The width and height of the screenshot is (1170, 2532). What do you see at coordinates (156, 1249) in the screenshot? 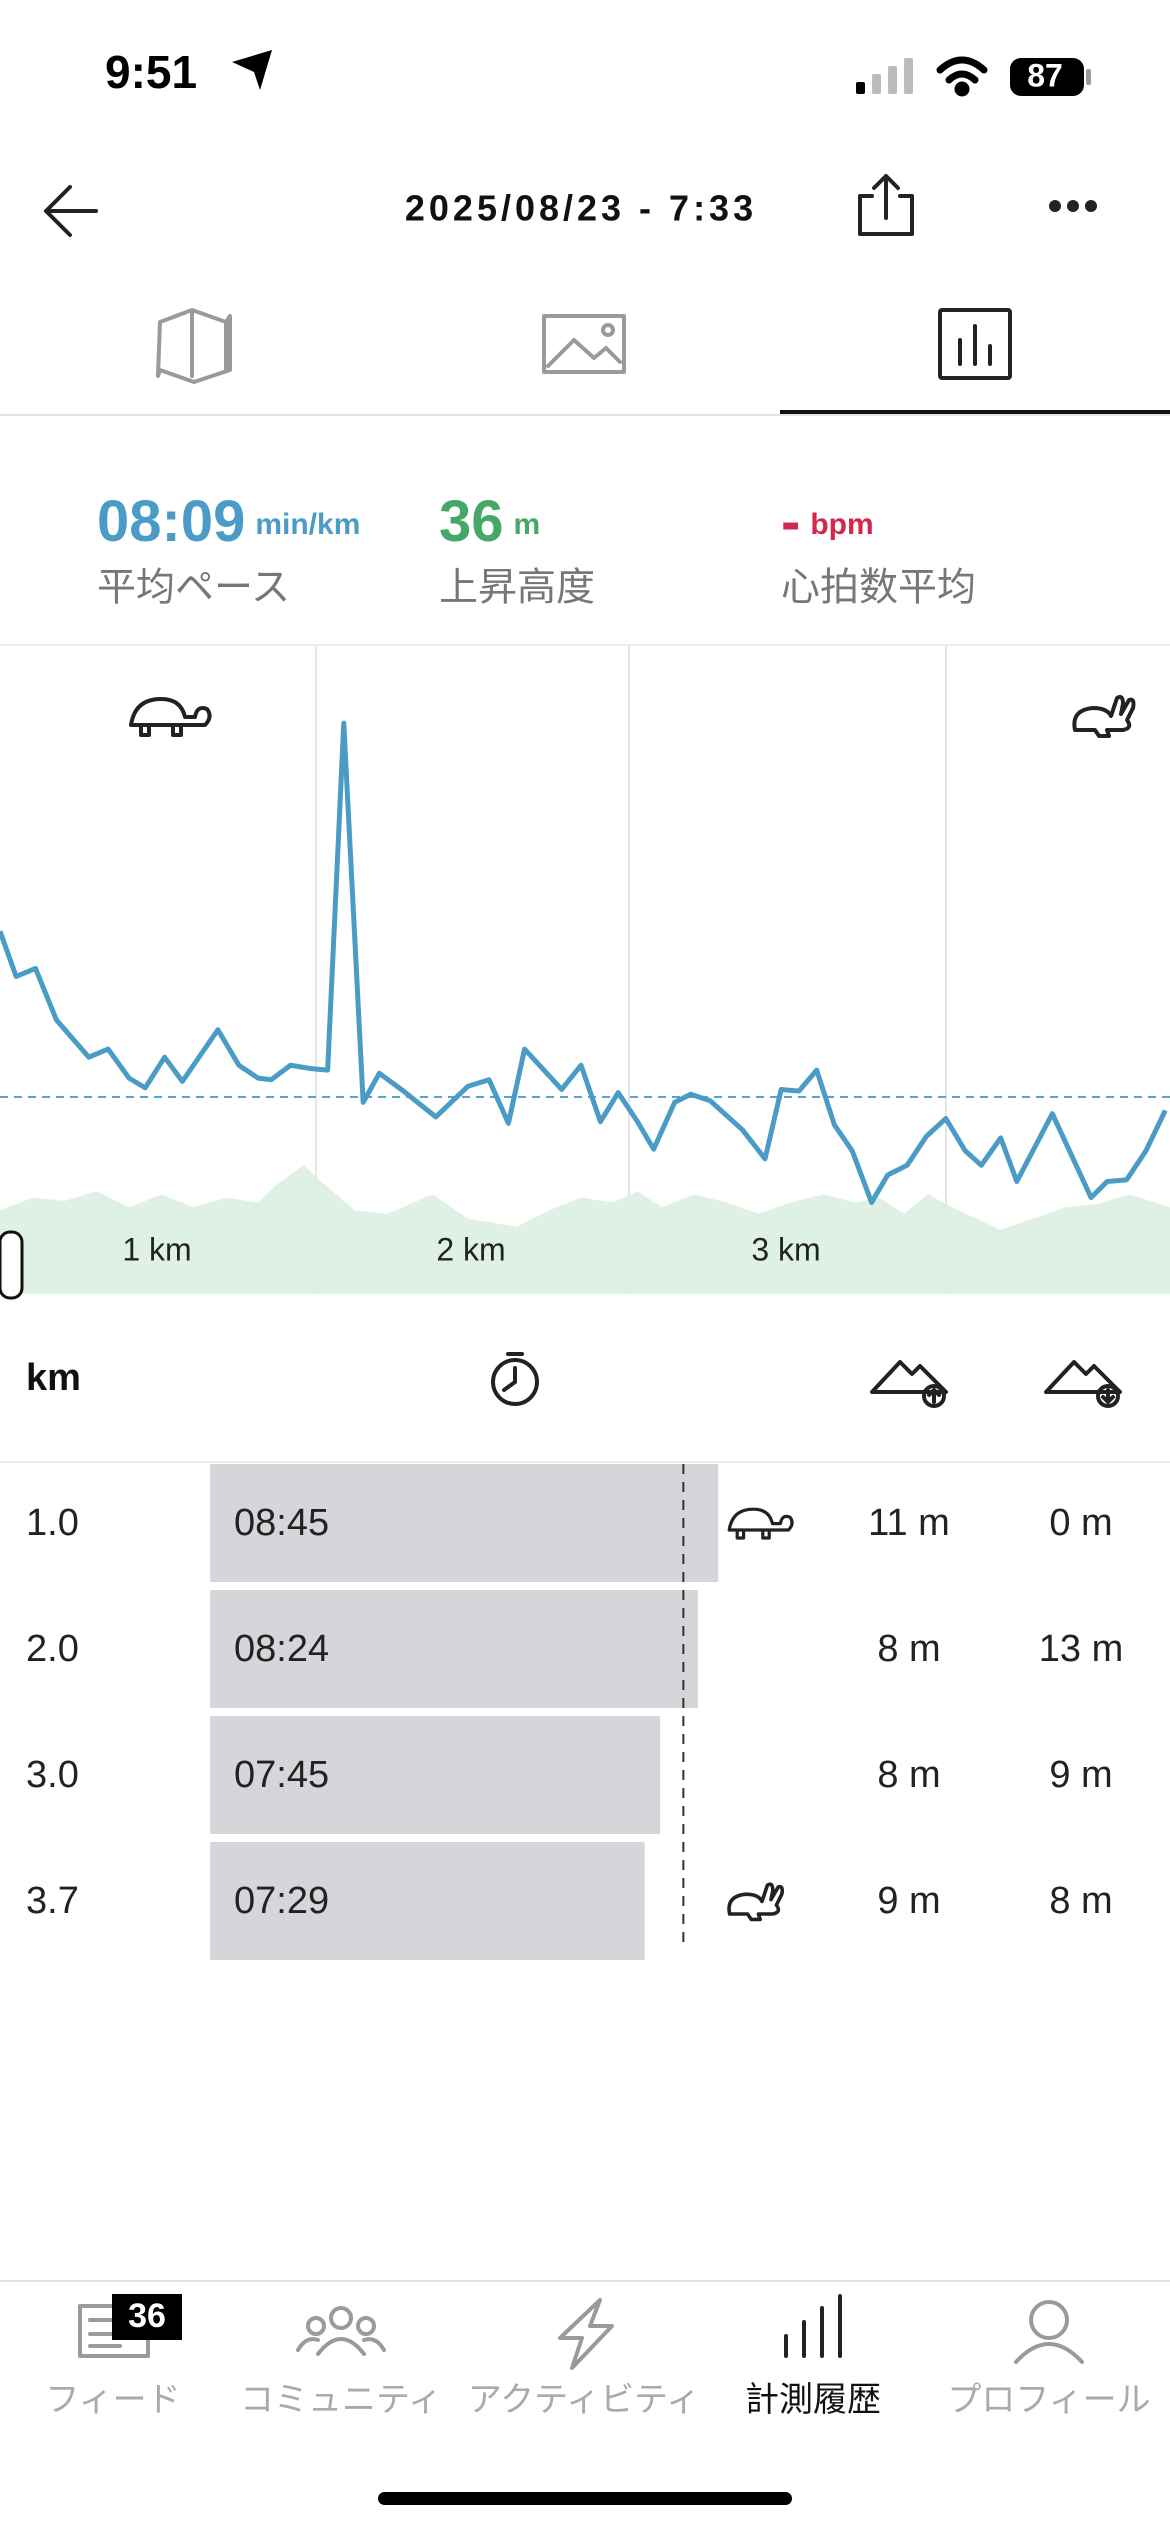
I see `distance-label: 1 km` at bounding box center [156, 1249].